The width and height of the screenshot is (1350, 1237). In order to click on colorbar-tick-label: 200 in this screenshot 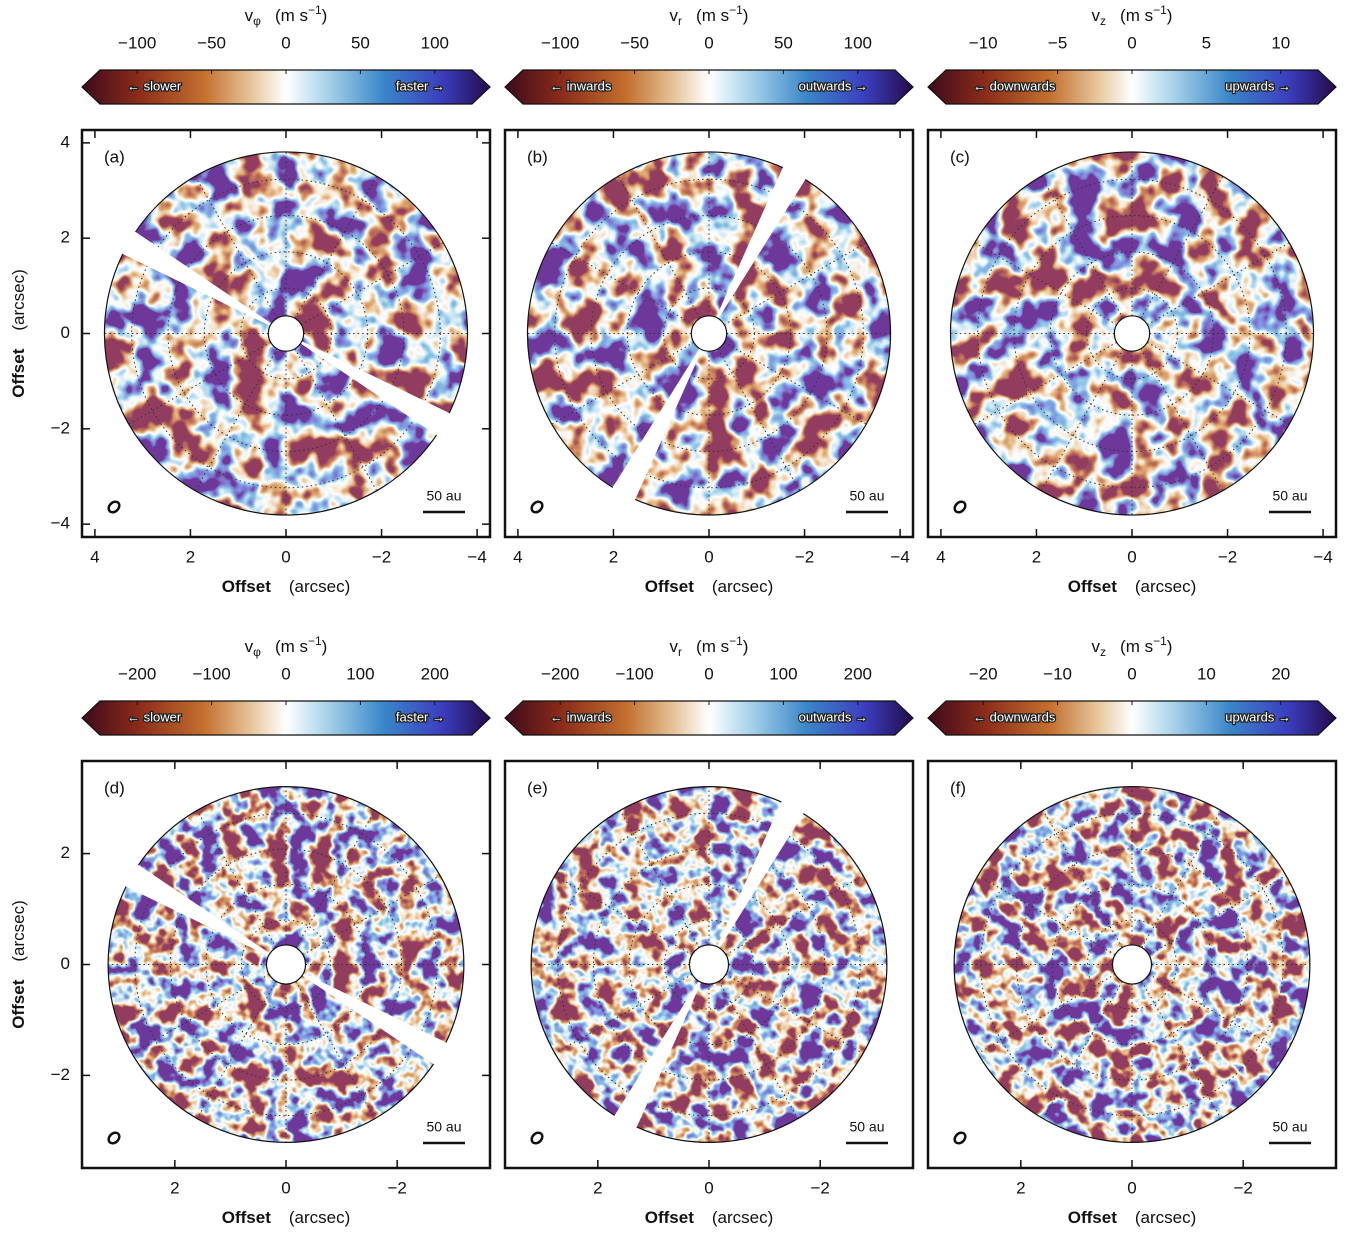, I will do `click(435, 673)`.